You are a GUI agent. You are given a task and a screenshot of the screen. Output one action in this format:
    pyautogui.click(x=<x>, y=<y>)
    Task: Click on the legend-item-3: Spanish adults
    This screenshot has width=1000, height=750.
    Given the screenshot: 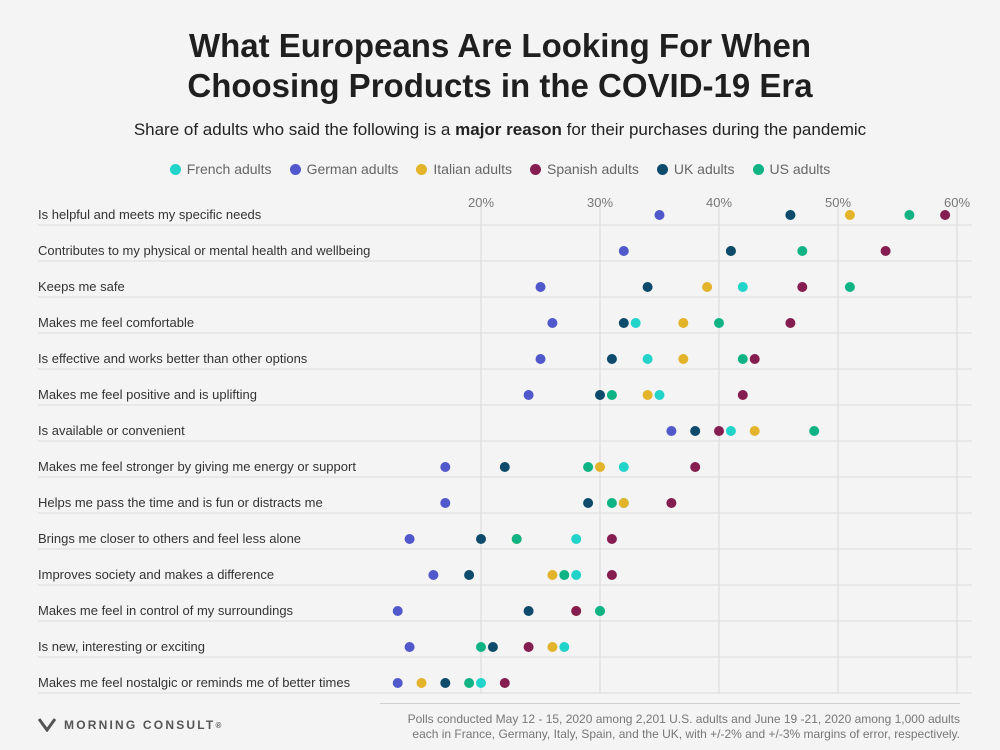 What is the action you would take?
    pyautogui.click(x=584, y=169)
    